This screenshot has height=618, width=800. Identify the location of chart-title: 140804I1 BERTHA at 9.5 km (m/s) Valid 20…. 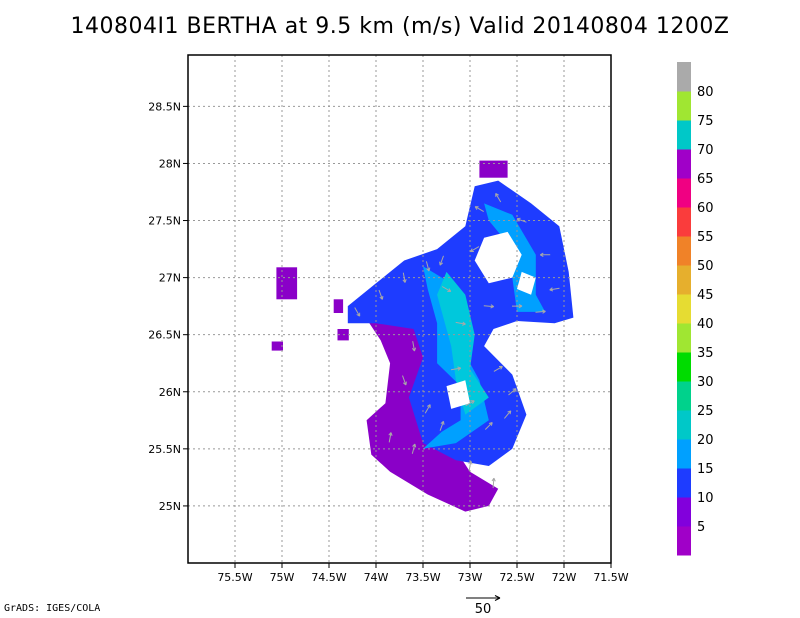
(400, 26).